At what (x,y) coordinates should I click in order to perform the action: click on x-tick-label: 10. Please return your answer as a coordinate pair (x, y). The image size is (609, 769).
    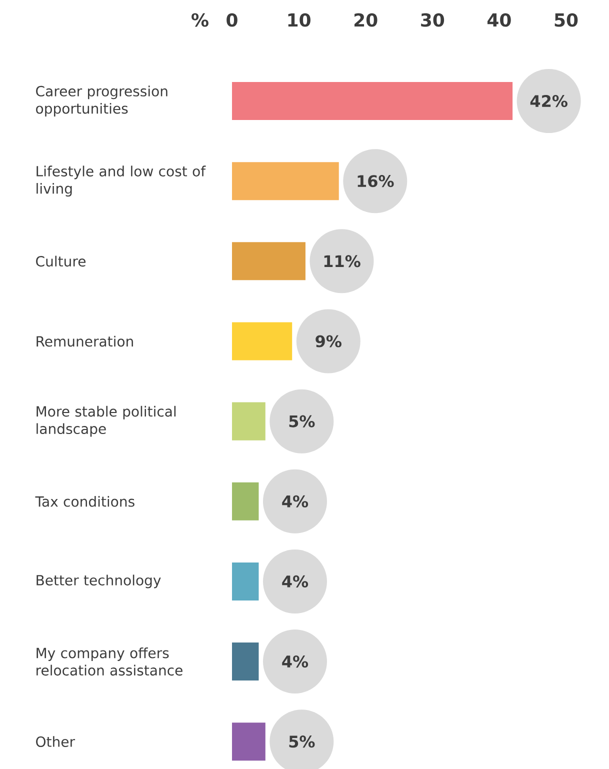
    Looking at the image, I should click on (299, 20).